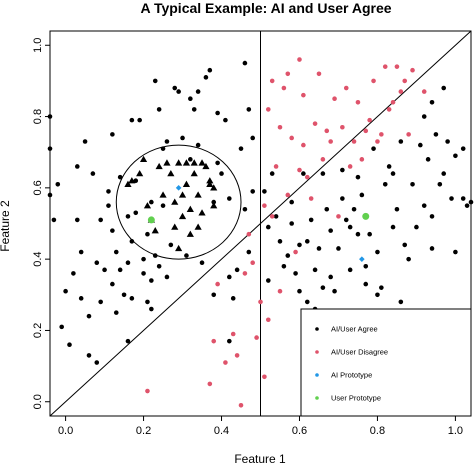 The image size is (474, 467). Describe the element at coordinates (260, 459) in the screenshot. I see `x-axis-label: Feature 1` at that location.